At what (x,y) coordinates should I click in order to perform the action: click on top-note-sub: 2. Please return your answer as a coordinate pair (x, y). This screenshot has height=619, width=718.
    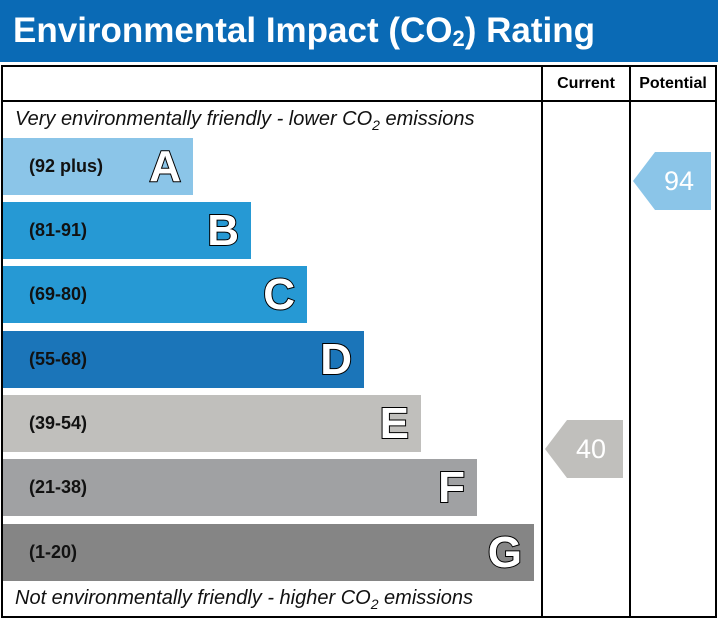
    Looking at the image, I should click on (376, 125).